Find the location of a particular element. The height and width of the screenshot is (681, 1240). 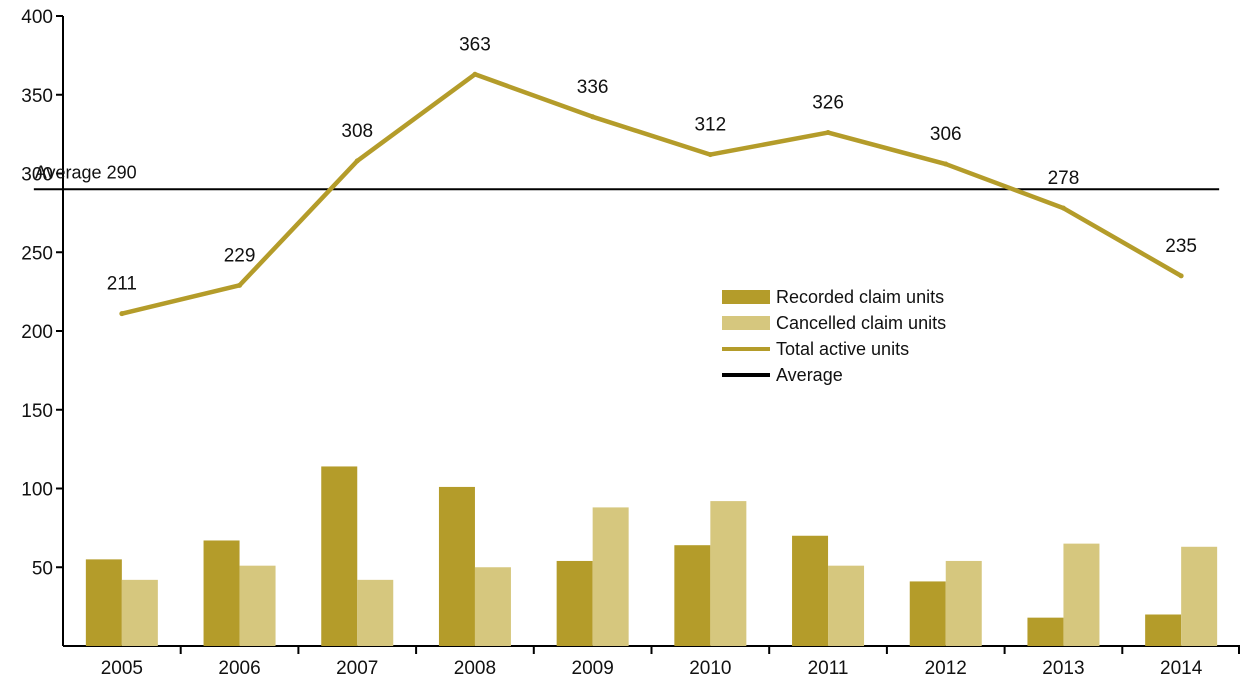

x-tick-label: 2012 is located at coordinates (946, 668).